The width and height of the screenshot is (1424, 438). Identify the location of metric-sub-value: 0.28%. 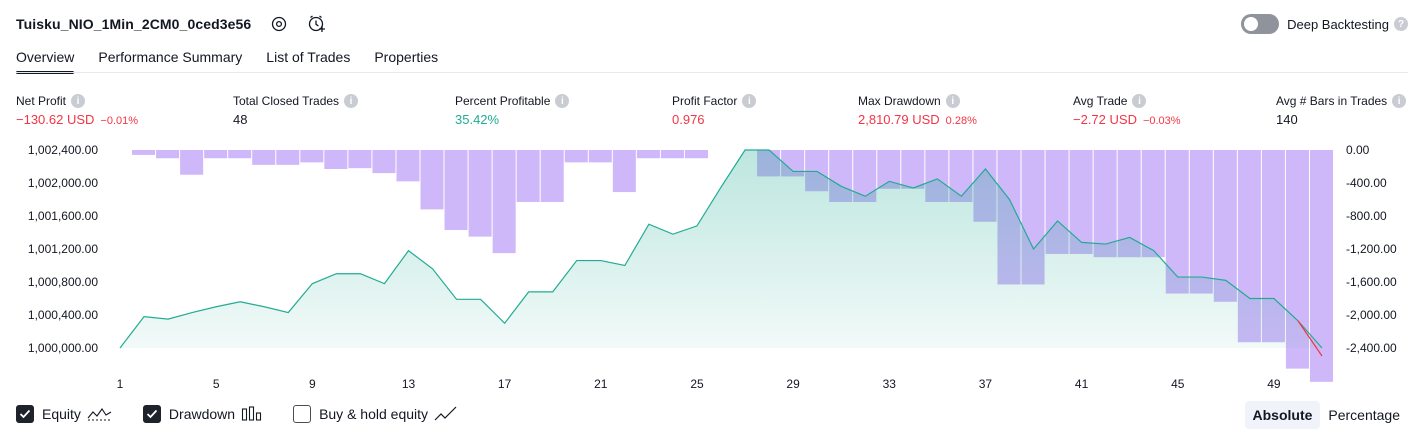
(961, 121).